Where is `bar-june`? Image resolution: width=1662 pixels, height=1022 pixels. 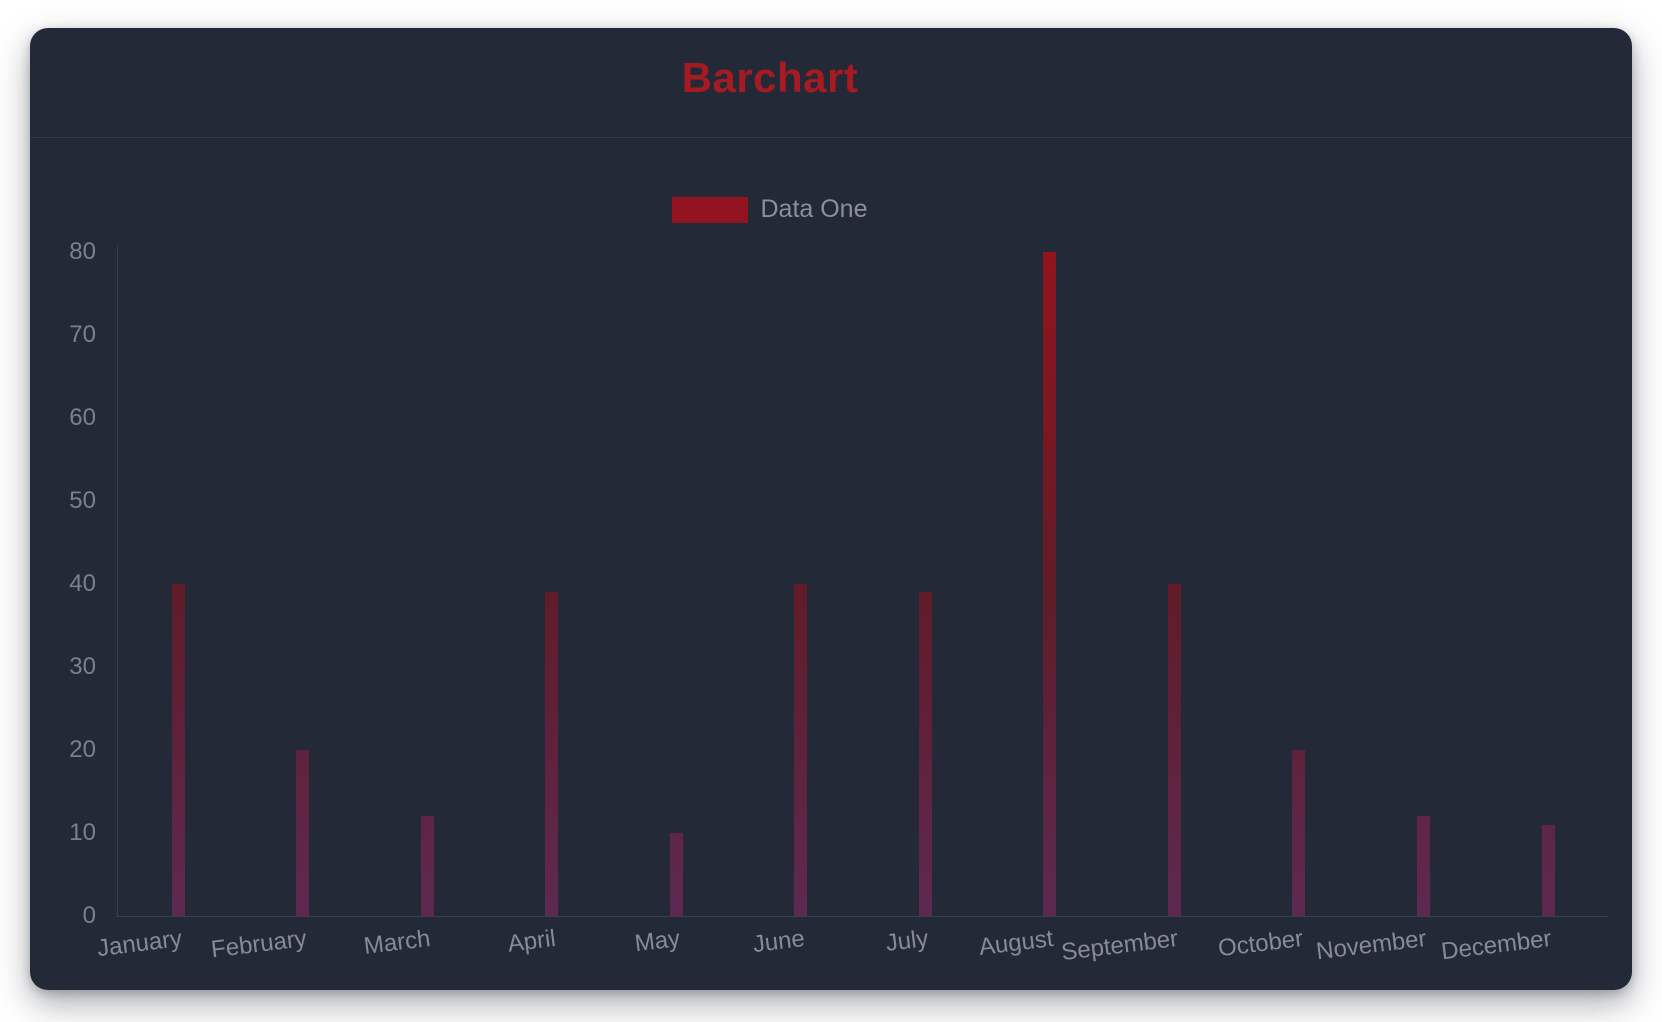
bar-june is located at coordinates (800, 750).